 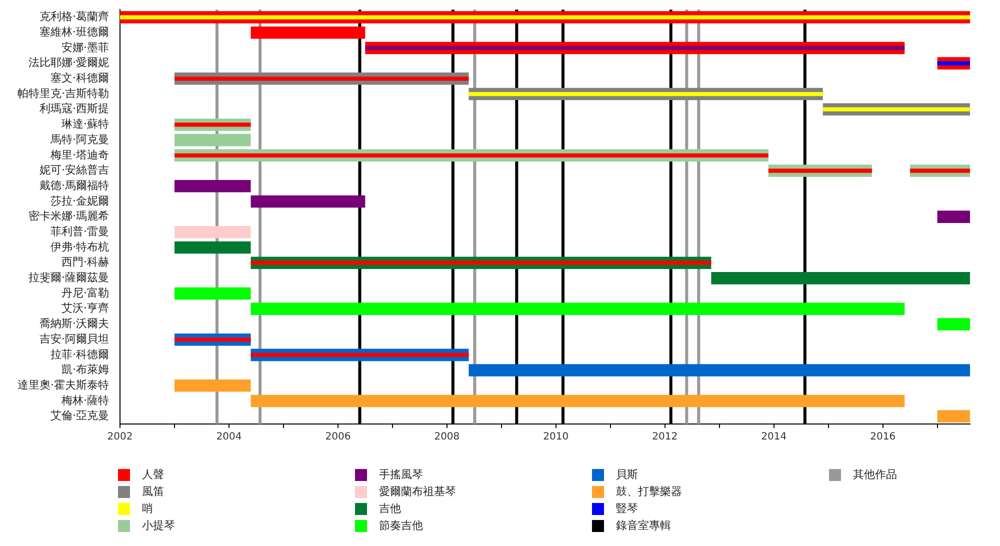 What do you see at coordinates (401, 525) in the screenshot?
I see `legend-label: 節奏吉他` at bounding box center [401, 525].